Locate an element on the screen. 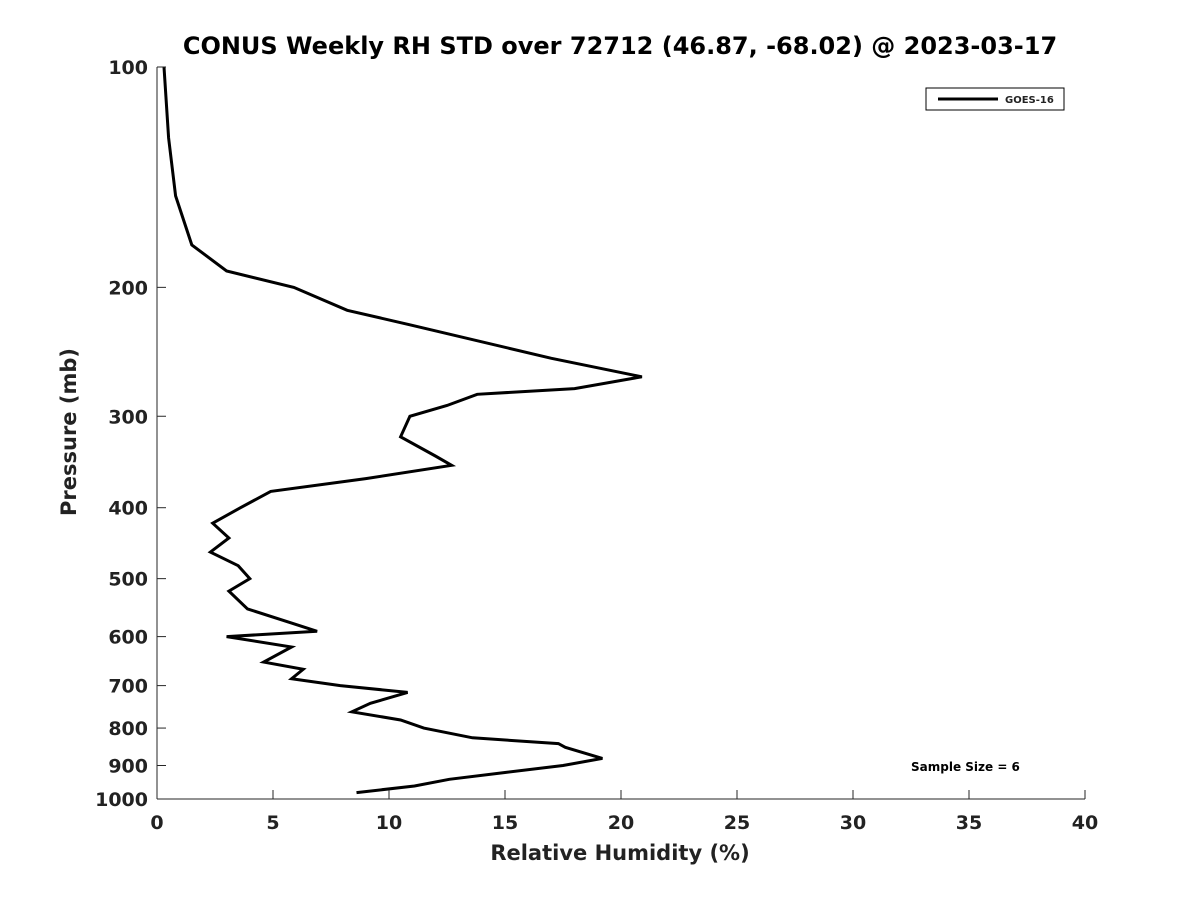  x-axis: 0 5 10 15 20 25 30 35 40 is located at coordinates (624, 812).